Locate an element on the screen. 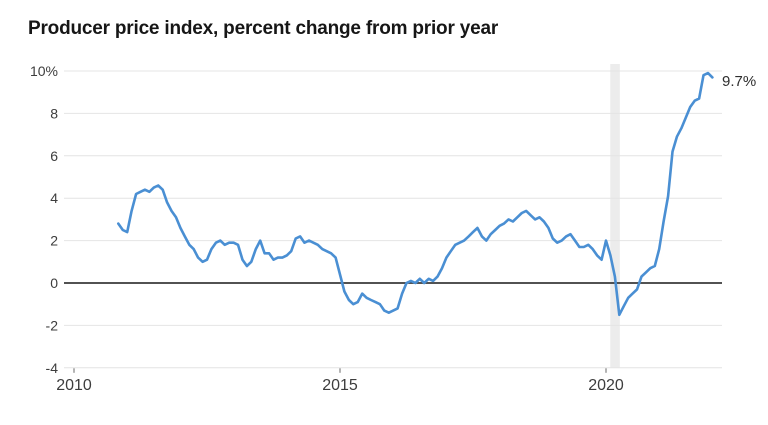 This screenshot has width=768, height=425. x-tick-label: 2010 is located at coordinates (74, 385).